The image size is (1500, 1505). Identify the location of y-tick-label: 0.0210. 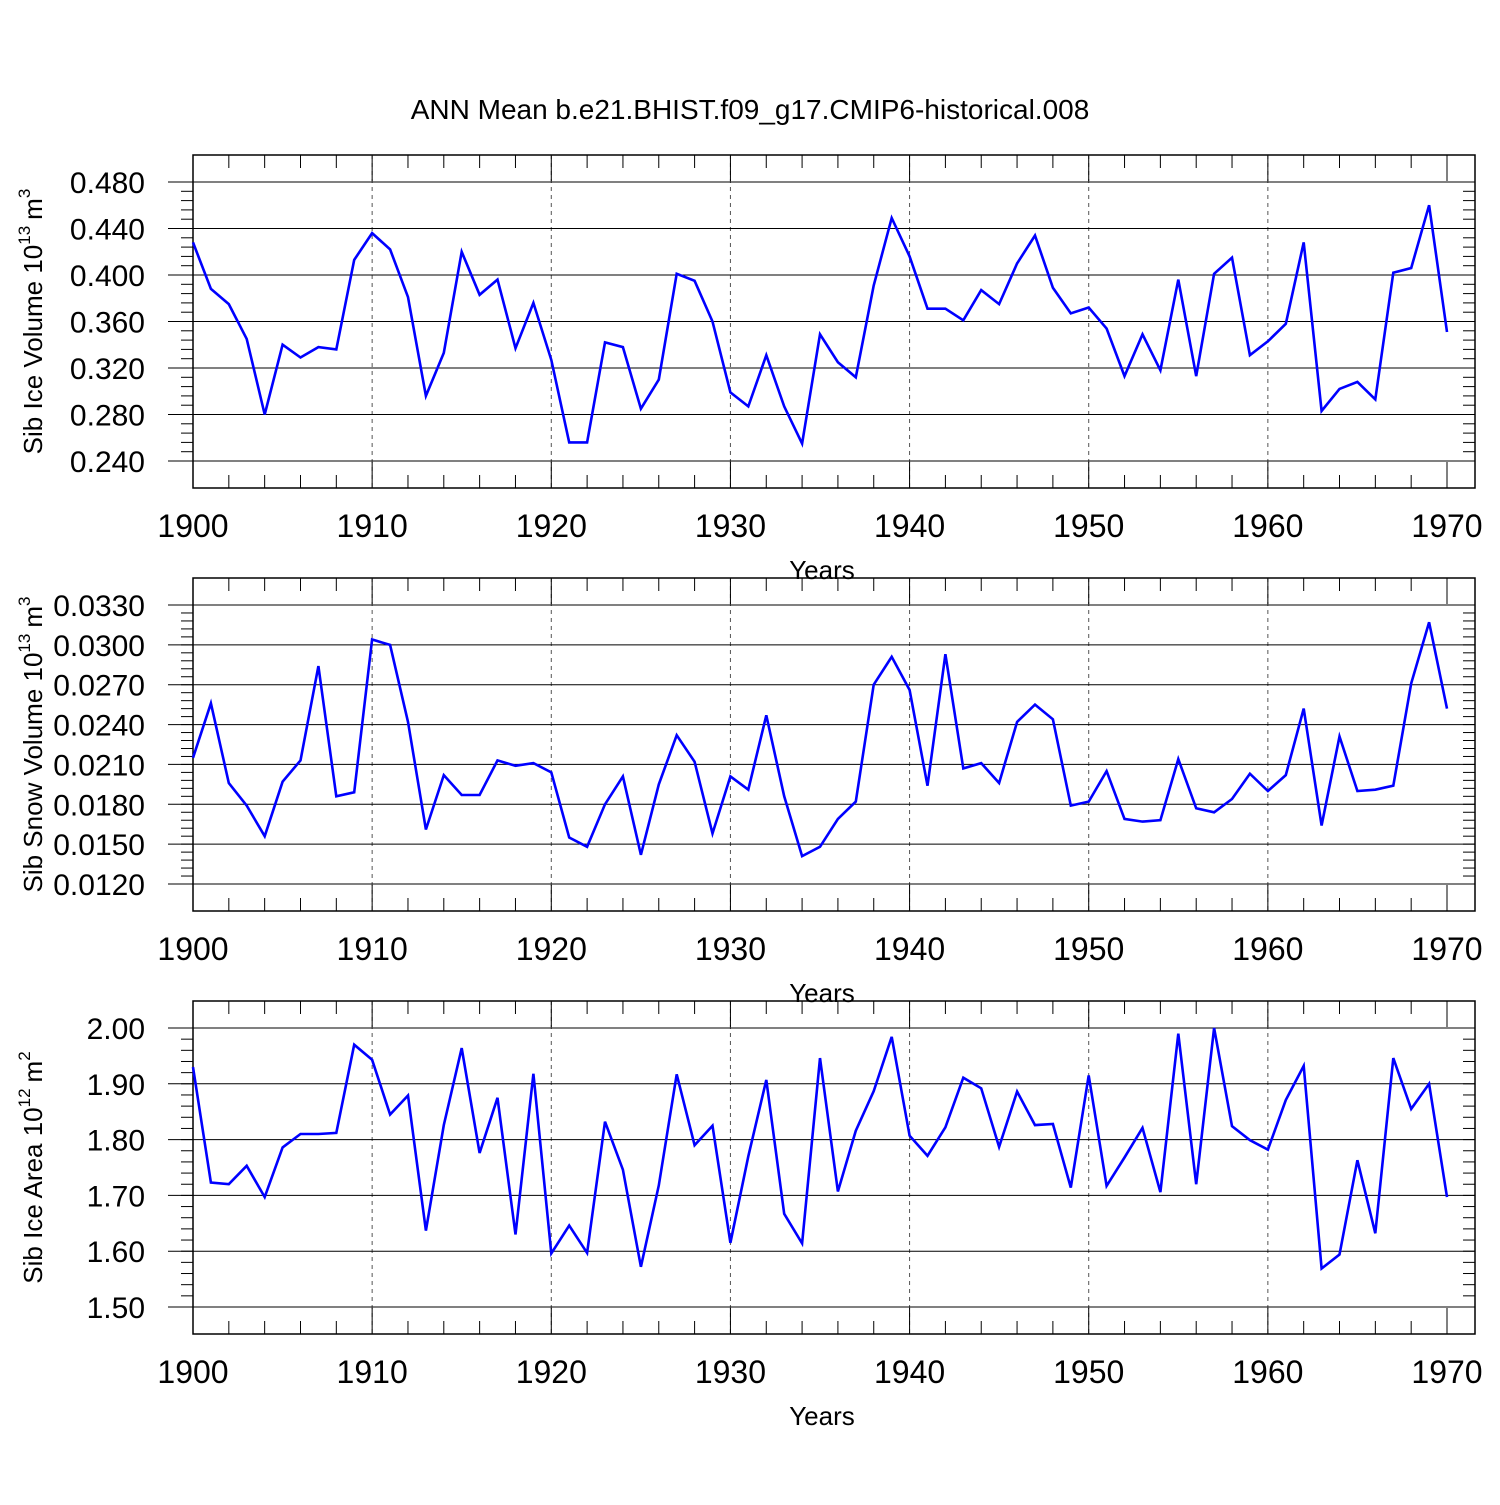
(99, 765).